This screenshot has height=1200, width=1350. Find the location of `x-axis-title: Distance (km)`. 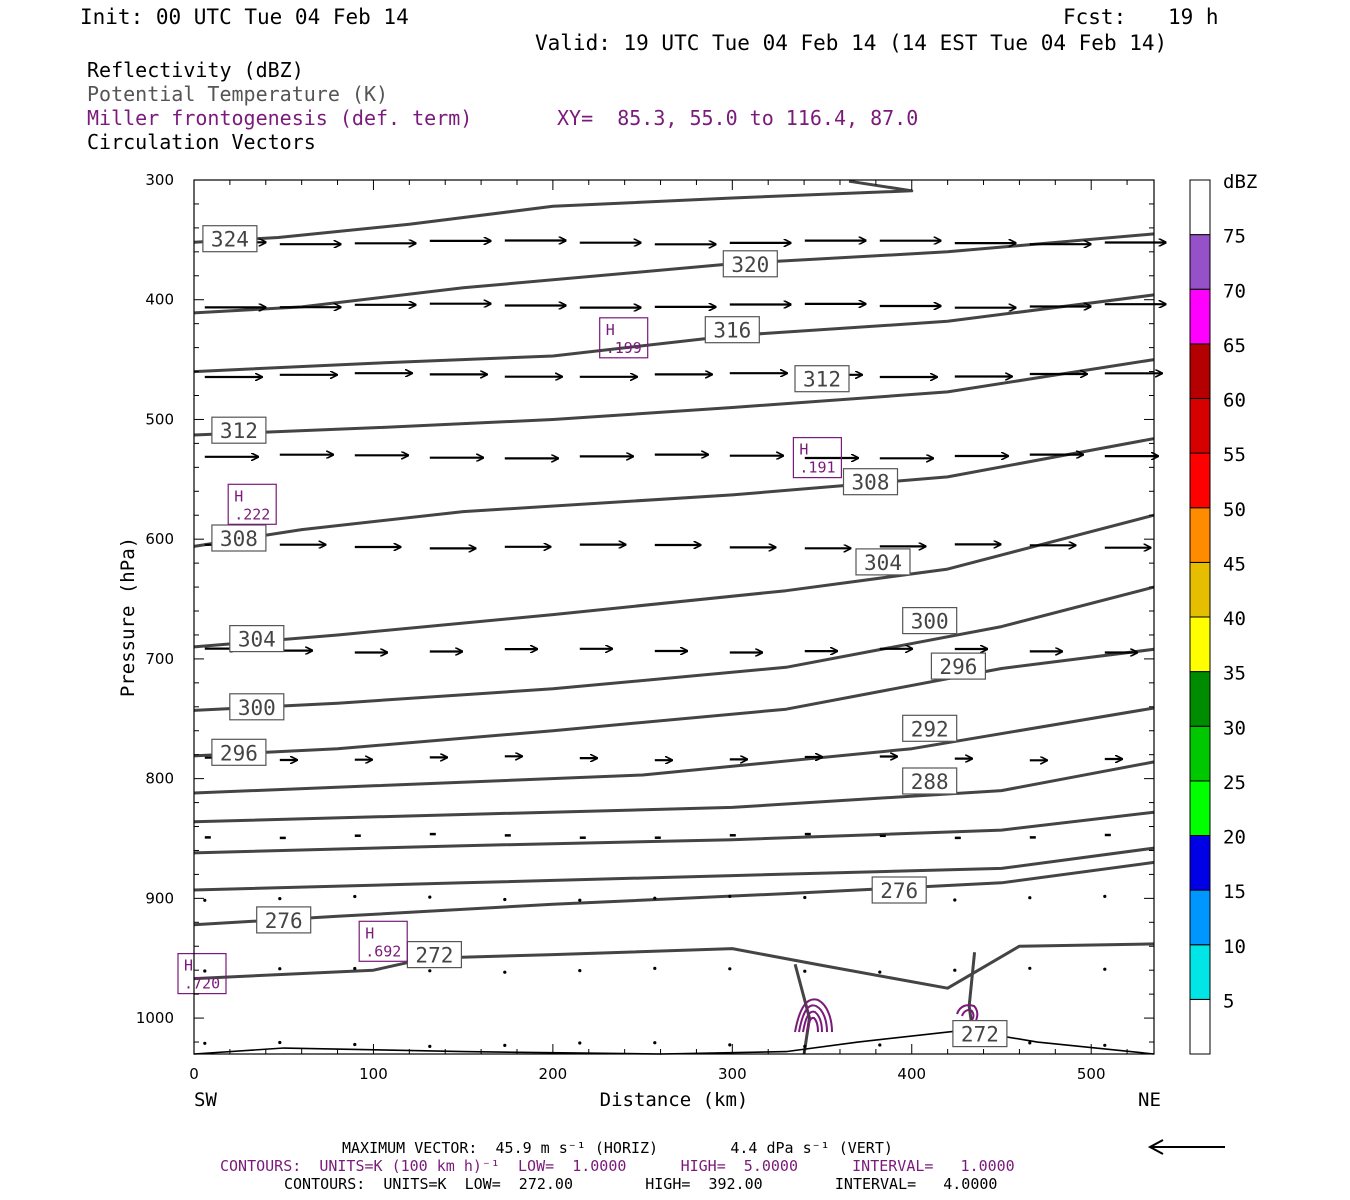

x-axis-title: Distance (km) is located at coordinates (674, 1100).